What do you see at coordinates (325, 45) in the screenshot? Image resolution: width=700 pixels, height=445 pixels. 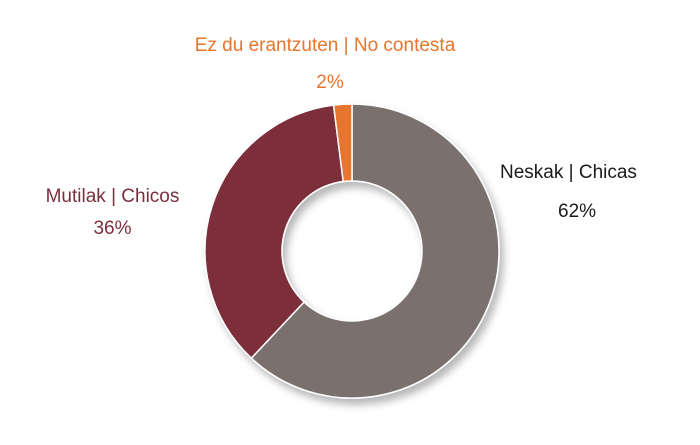 I see `slice-label-text: Ez du erantzuten | No contesta` at bounding box center [325, 45].